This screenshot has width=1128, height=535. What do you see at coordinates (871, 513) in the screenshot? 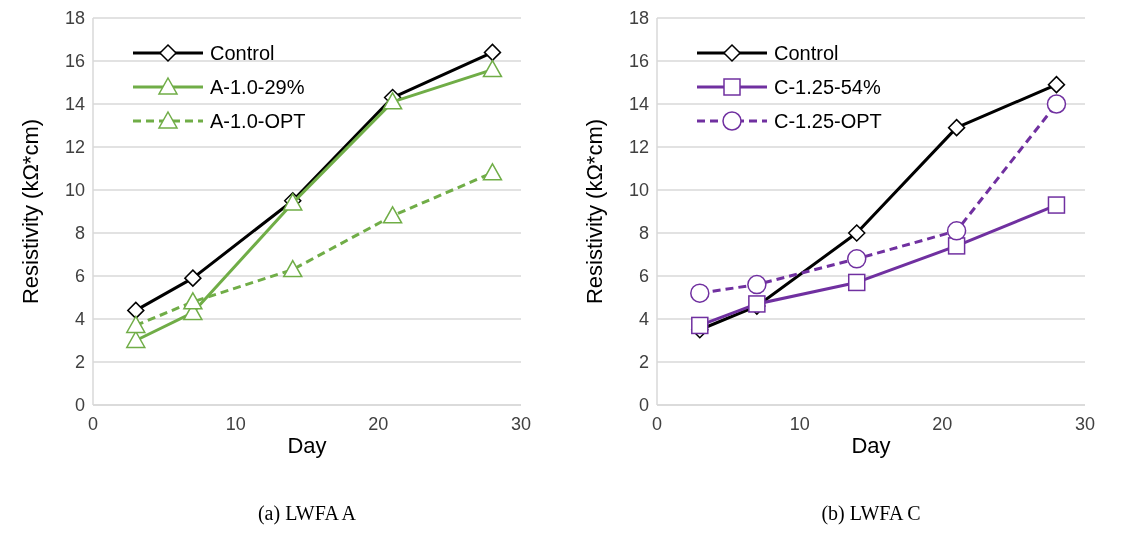
I see `text: (b) LWFA C` at bounding box center [871, 513].